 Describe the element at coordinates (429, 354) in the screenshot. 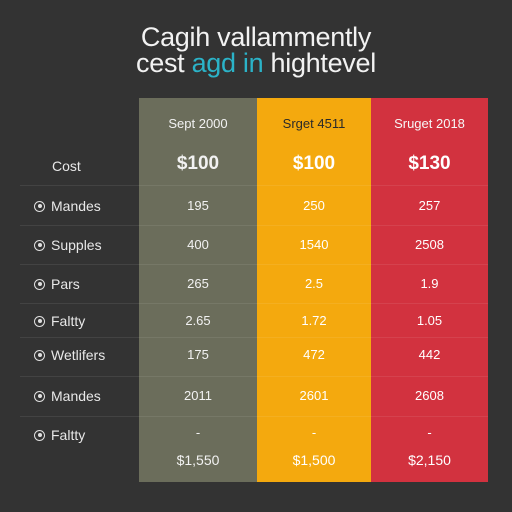

I see `table-cell: 442` at that location.